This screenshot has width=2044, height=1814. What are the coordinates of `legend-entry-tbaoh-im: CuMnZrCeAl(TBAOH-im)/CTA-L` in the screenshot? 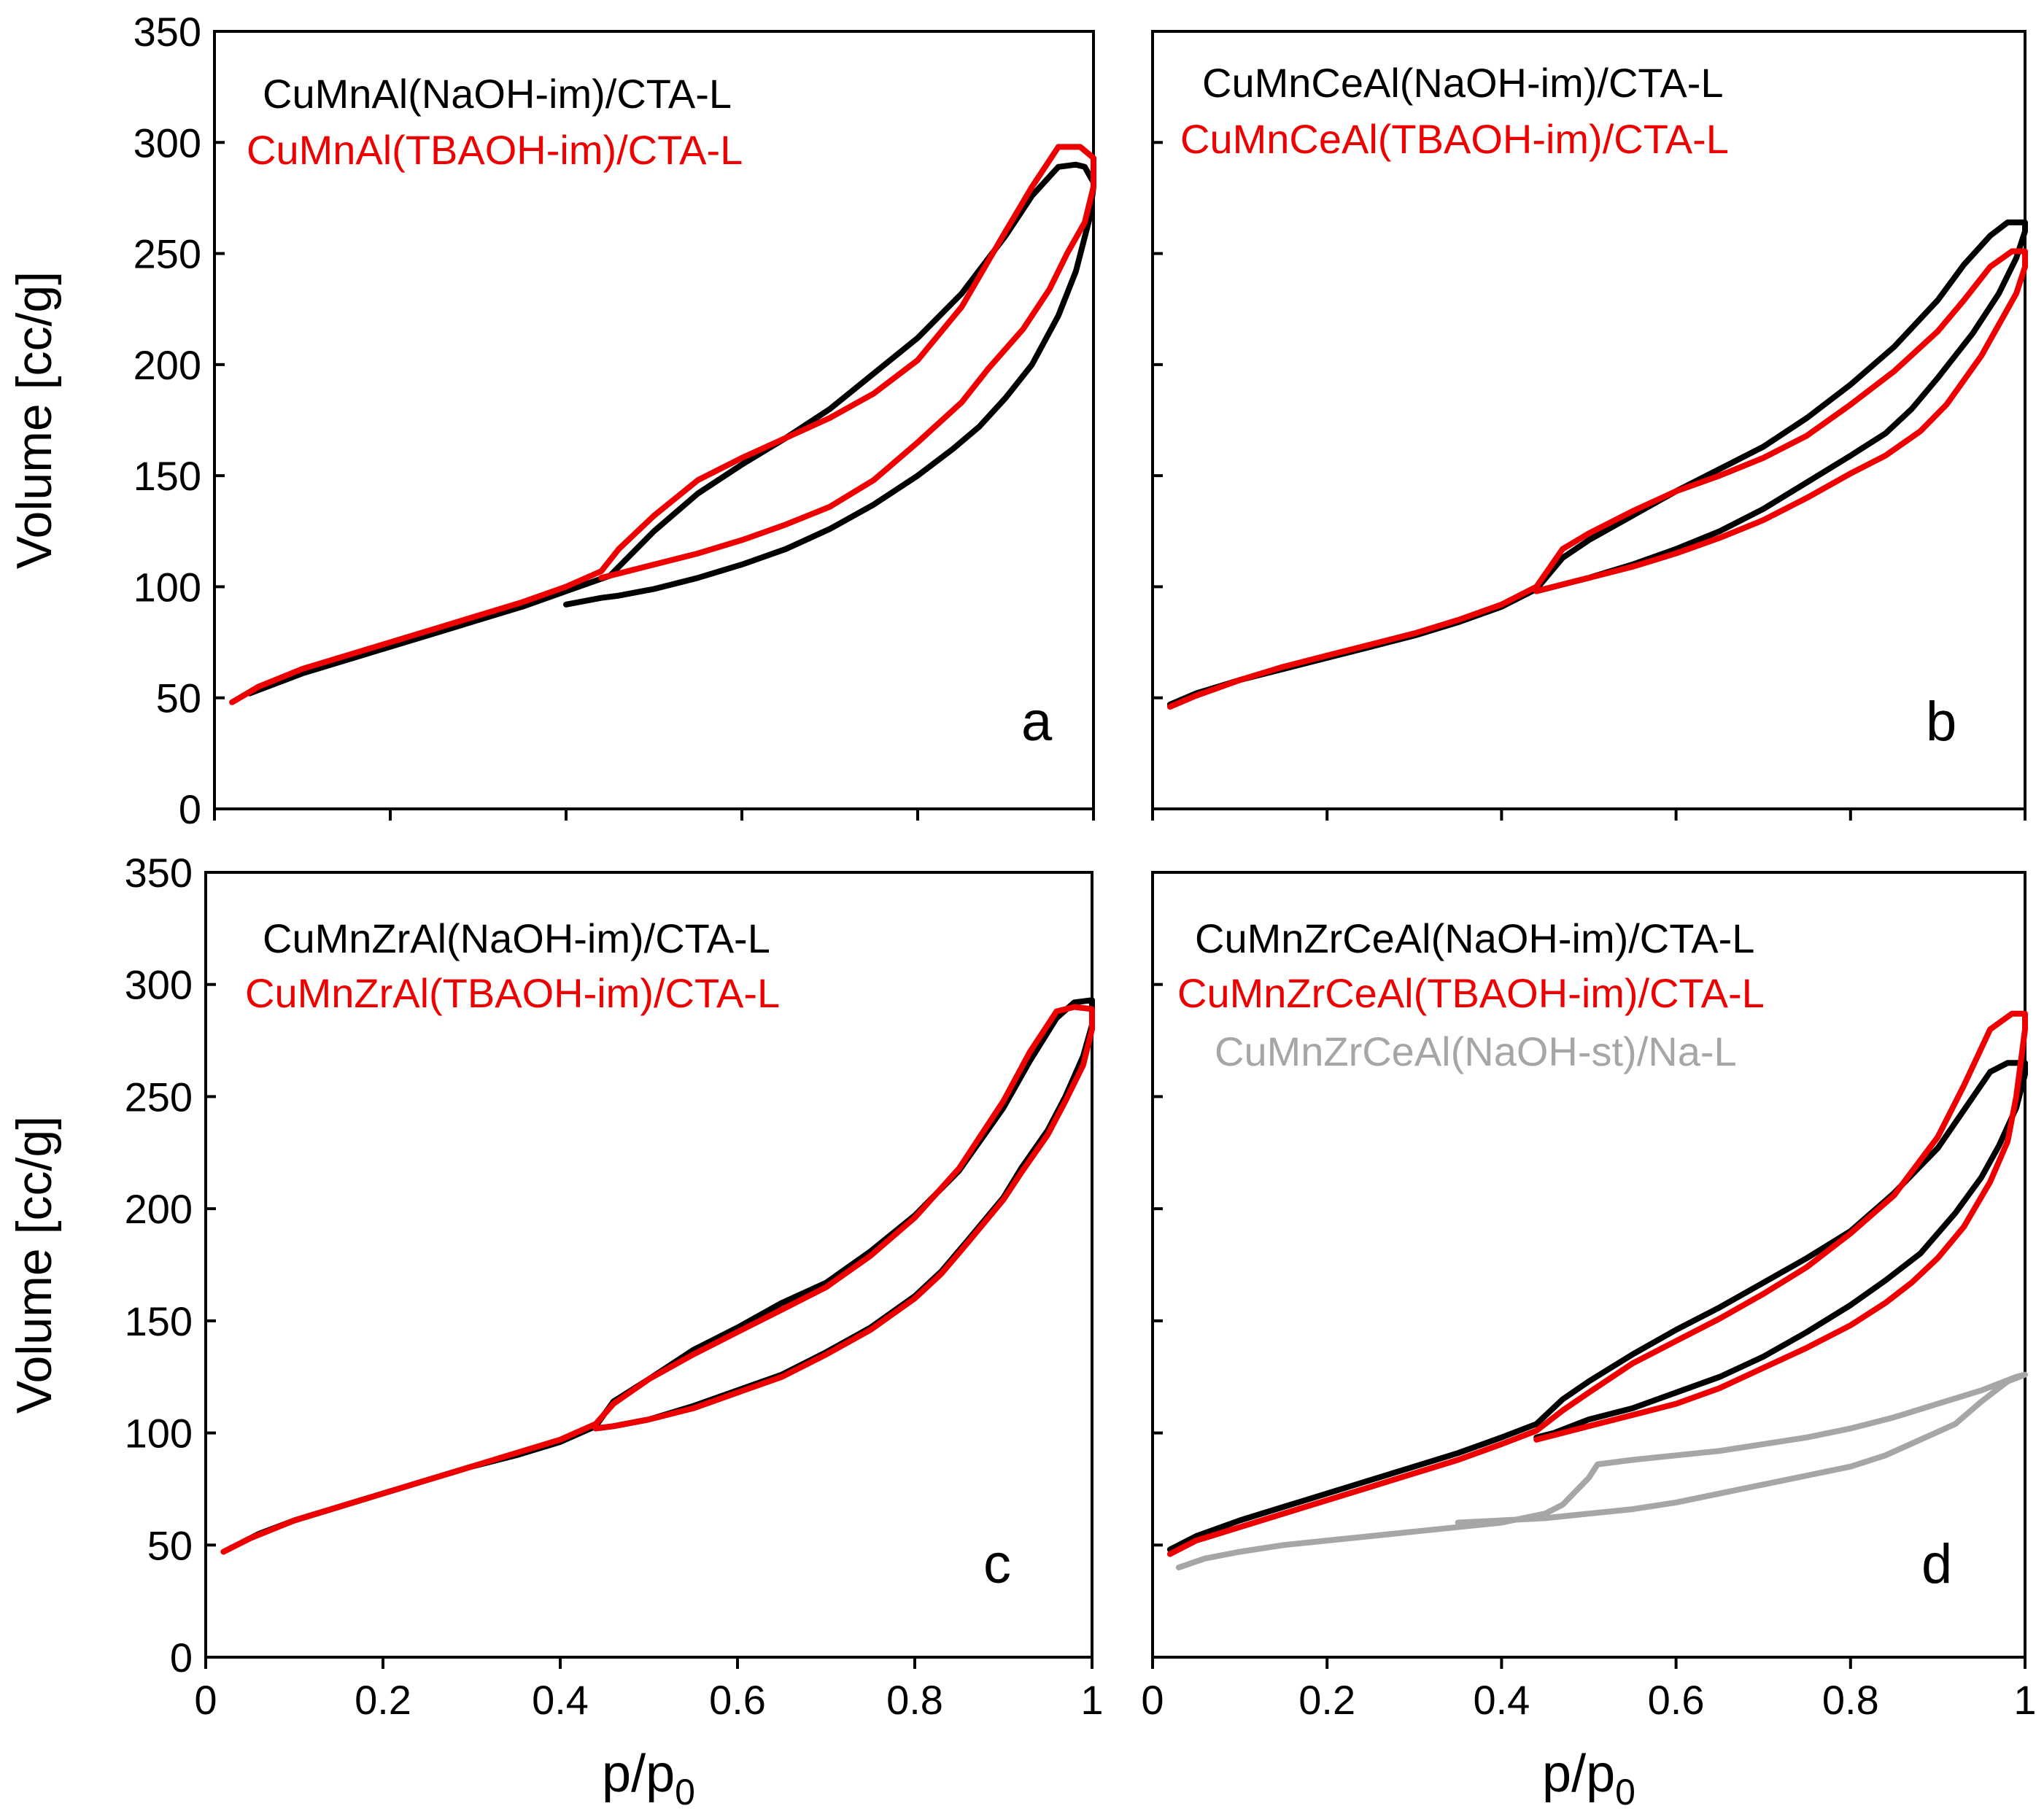 It's located at (1471, 993).